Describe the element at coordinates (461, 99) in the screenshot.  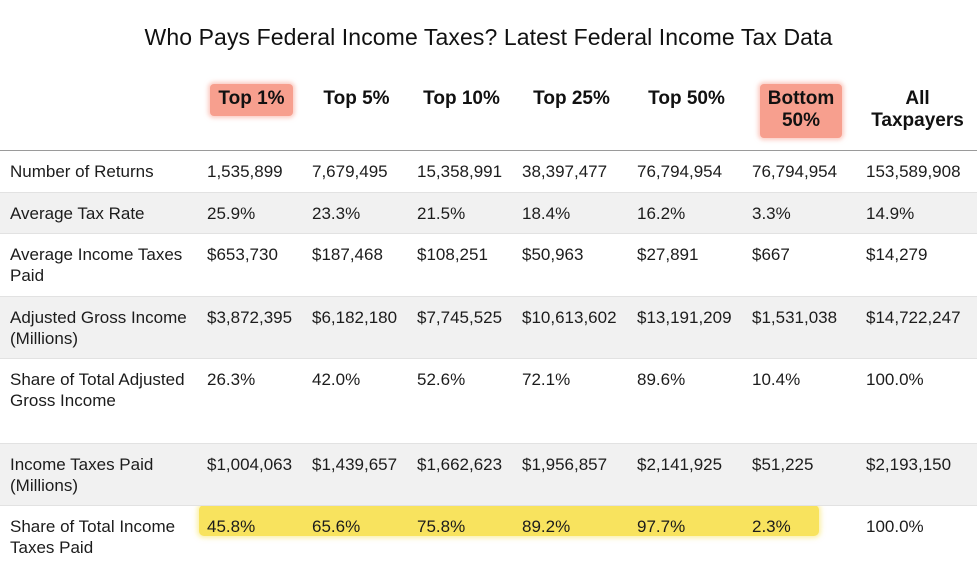
I see `header-top-10-label: Top 10%` at that location.